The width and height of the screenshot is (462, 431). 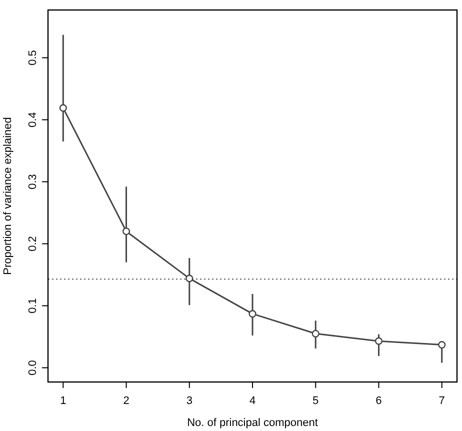 I want to click on y-tick-label: 0.2, so click(x=33, y=244).